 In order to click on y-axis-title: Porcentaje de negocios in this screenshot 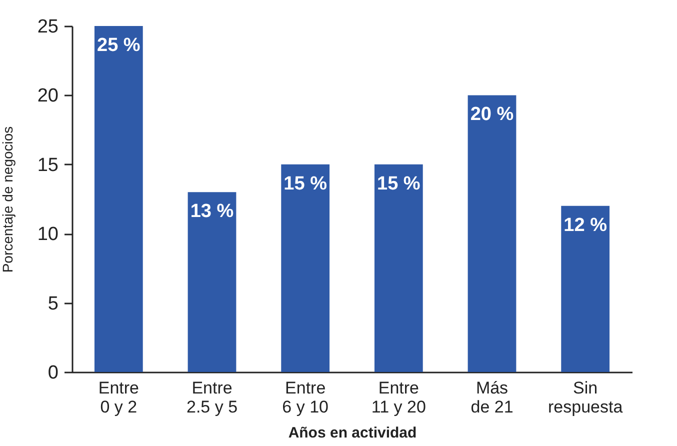, I will do `click(8, 199)`.